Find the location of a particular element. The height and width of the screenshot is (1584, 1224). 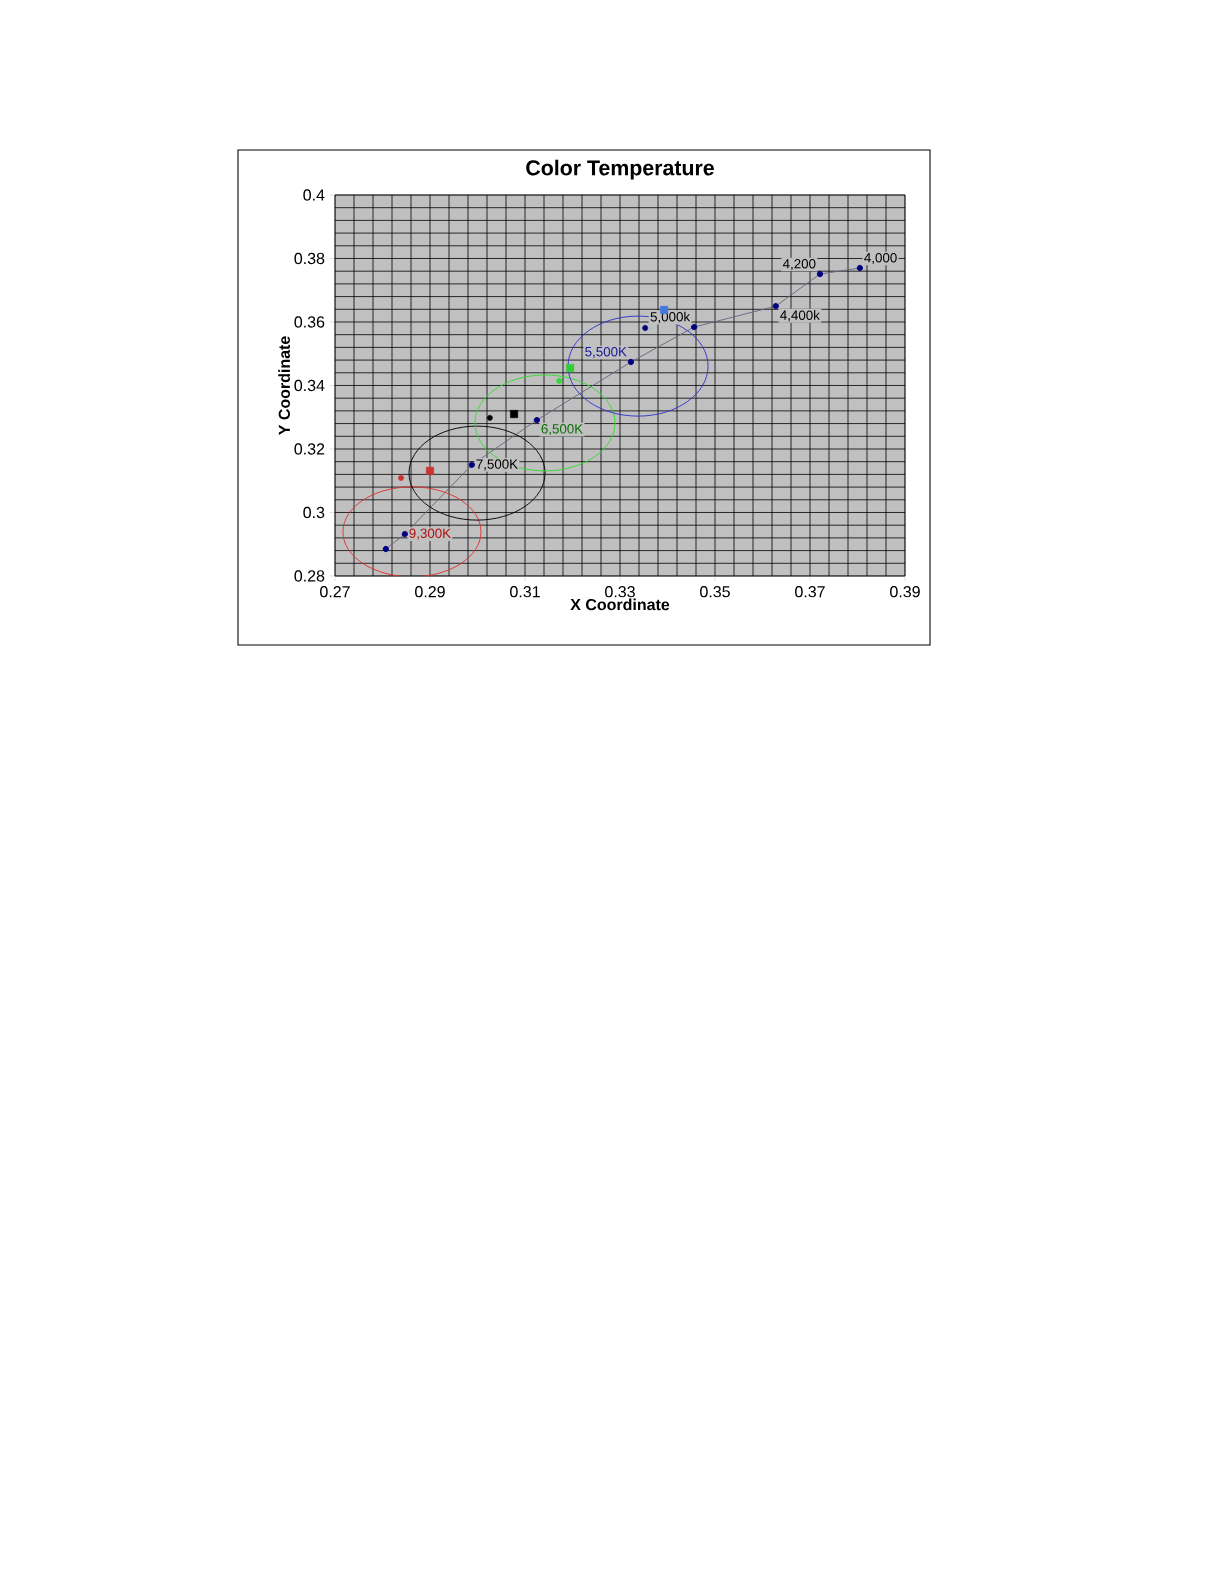

y-axis-title: Y Coordinate is located at coordinates (284, 385).